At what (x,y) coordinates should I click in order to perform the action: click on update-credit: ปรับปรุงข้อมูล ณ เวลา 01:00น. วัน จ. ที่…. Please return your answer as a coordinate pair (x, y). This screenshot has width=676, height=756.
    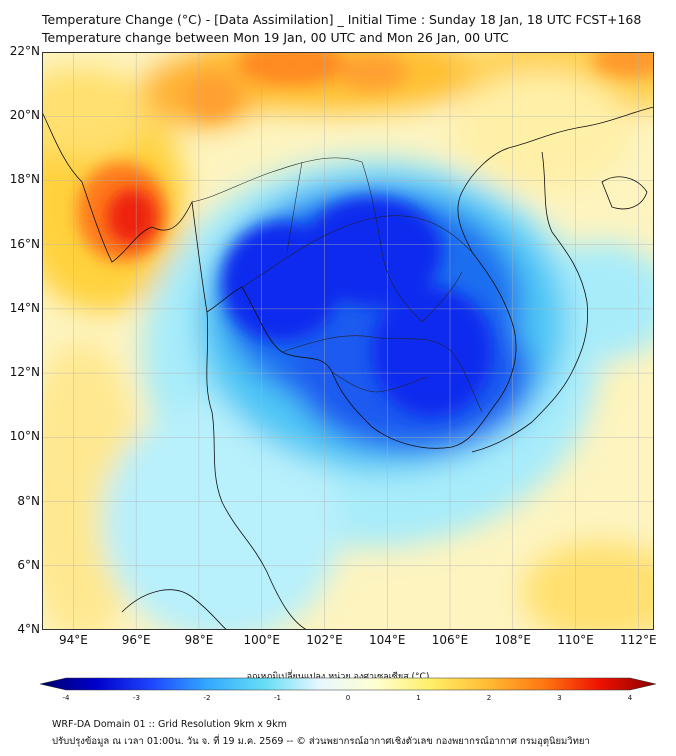
    Looking at the image, I should click on (321, 741).